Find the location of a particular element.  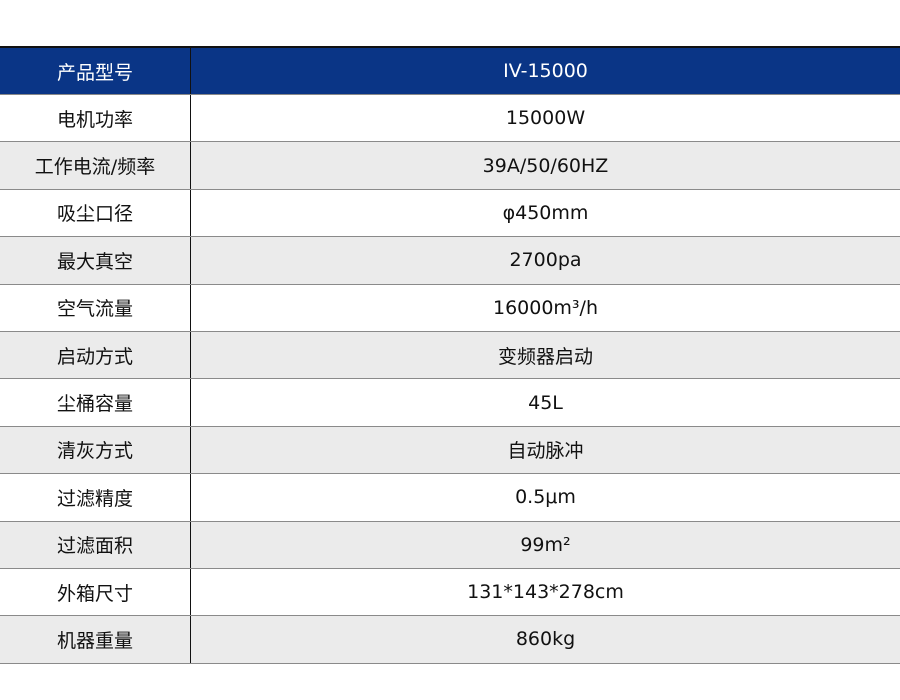

table-row: 过滤面积 99m² is located at coordinates (450, 545).